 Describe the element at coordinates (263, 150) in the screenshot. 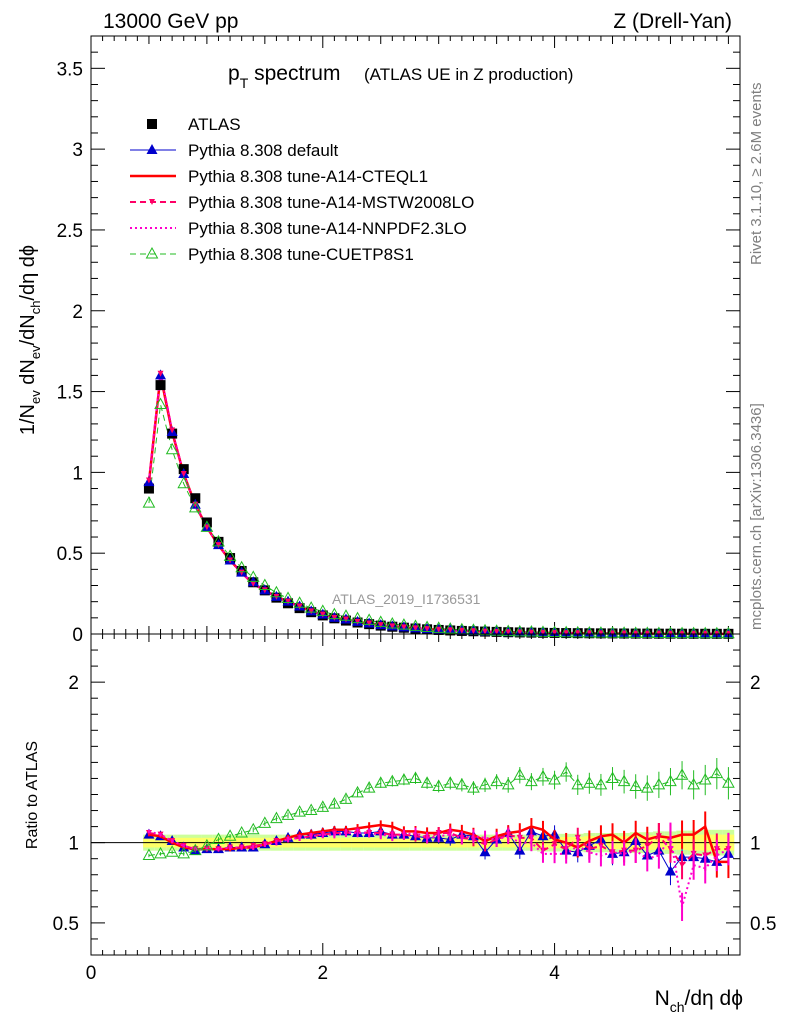

I see `legend-label-default: Pythia 8.308 default` at that location.